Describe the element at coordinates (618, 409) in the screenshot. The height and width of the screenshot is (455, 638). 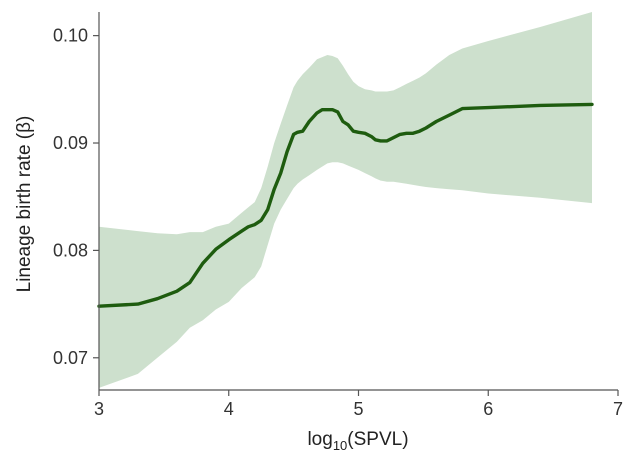
I see `x-tick-label: 7` at that location.